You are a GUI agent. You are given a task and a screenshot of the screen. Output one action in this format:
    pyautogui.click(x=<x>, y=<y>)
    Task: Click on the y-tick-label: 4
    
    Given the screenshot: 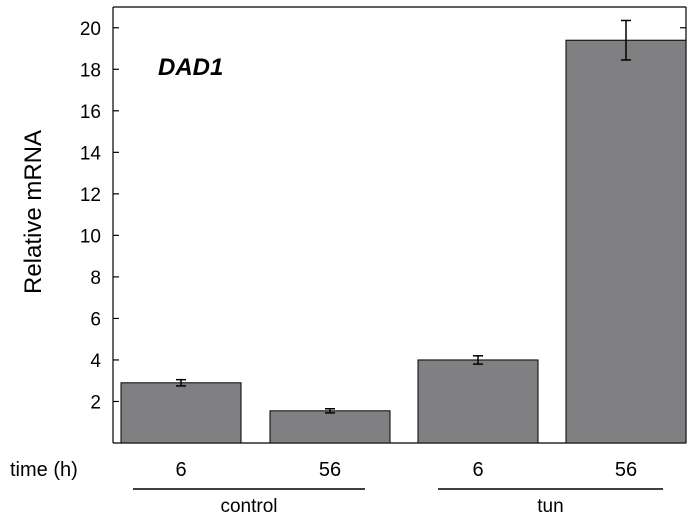 What is the action you would take?
    pyautogui.click(x=95, y=361)
    